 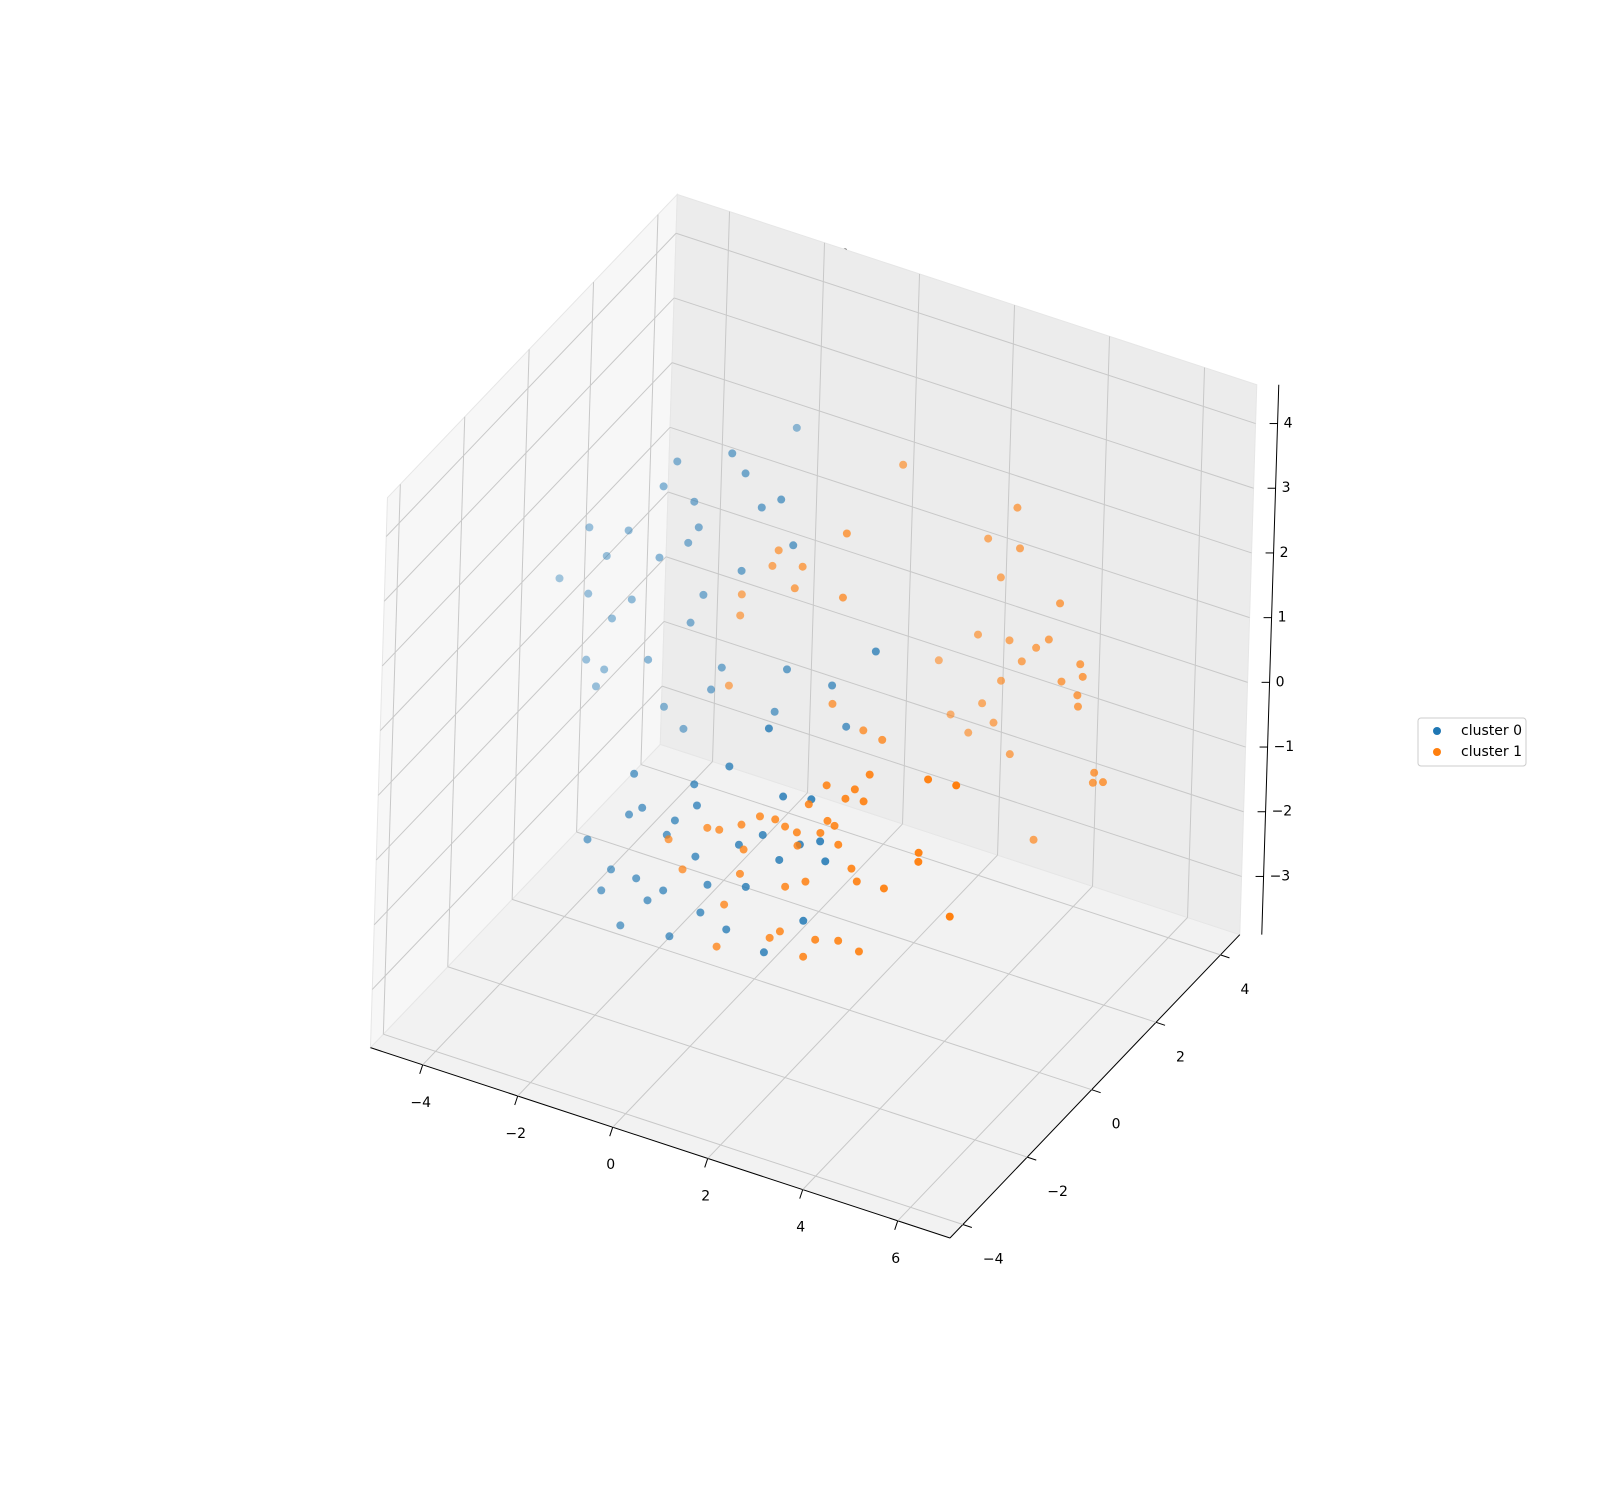 What do you see at coordinates (895, 1259) in the screenshot?
I see `x-tick-label: 6` at bounding box center [895, 1259].